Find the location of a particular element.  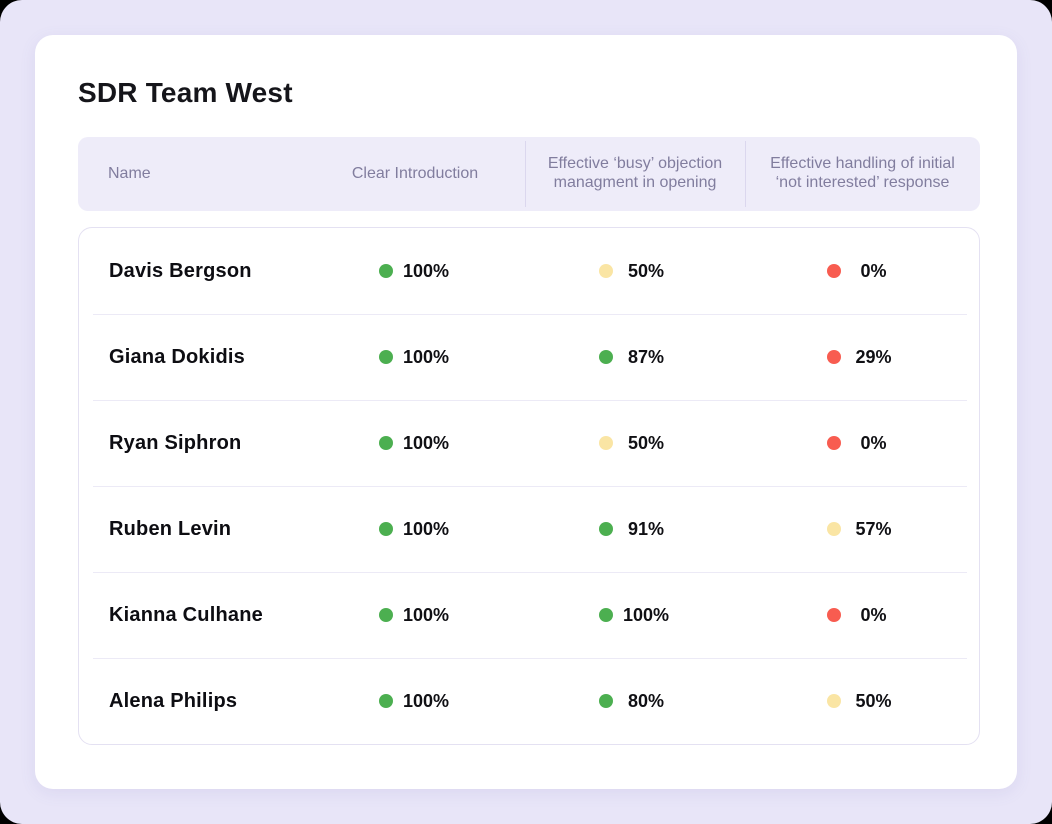

score-value: 91% is located at coordinates (646, 528).